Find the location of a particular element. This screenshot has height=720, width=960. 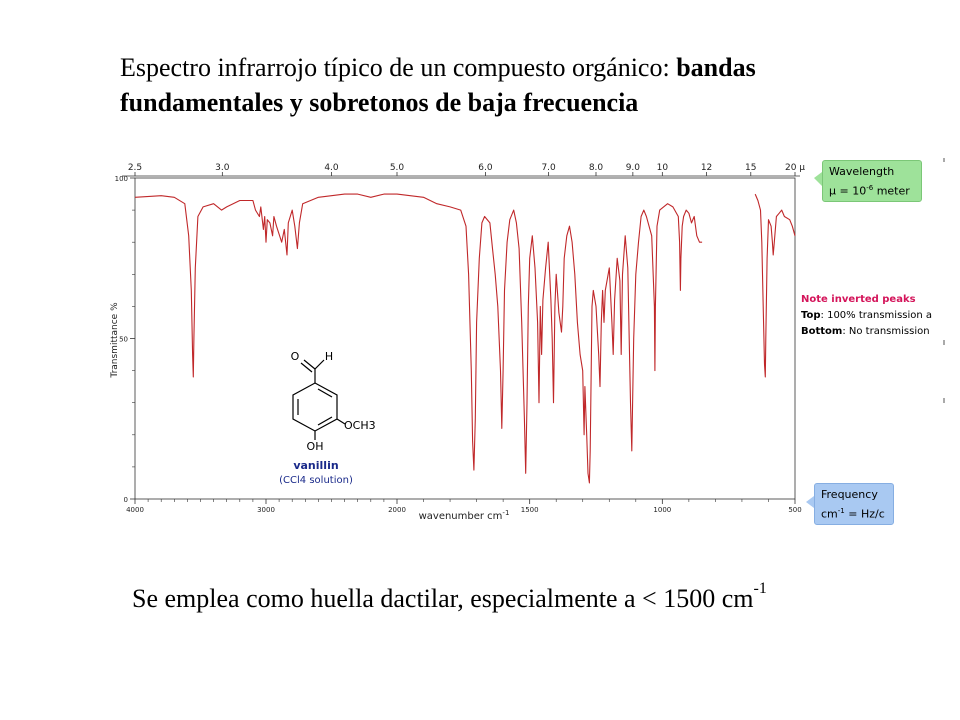

top-tick-label-7: 9.0 is located at coordinates (633, 168).